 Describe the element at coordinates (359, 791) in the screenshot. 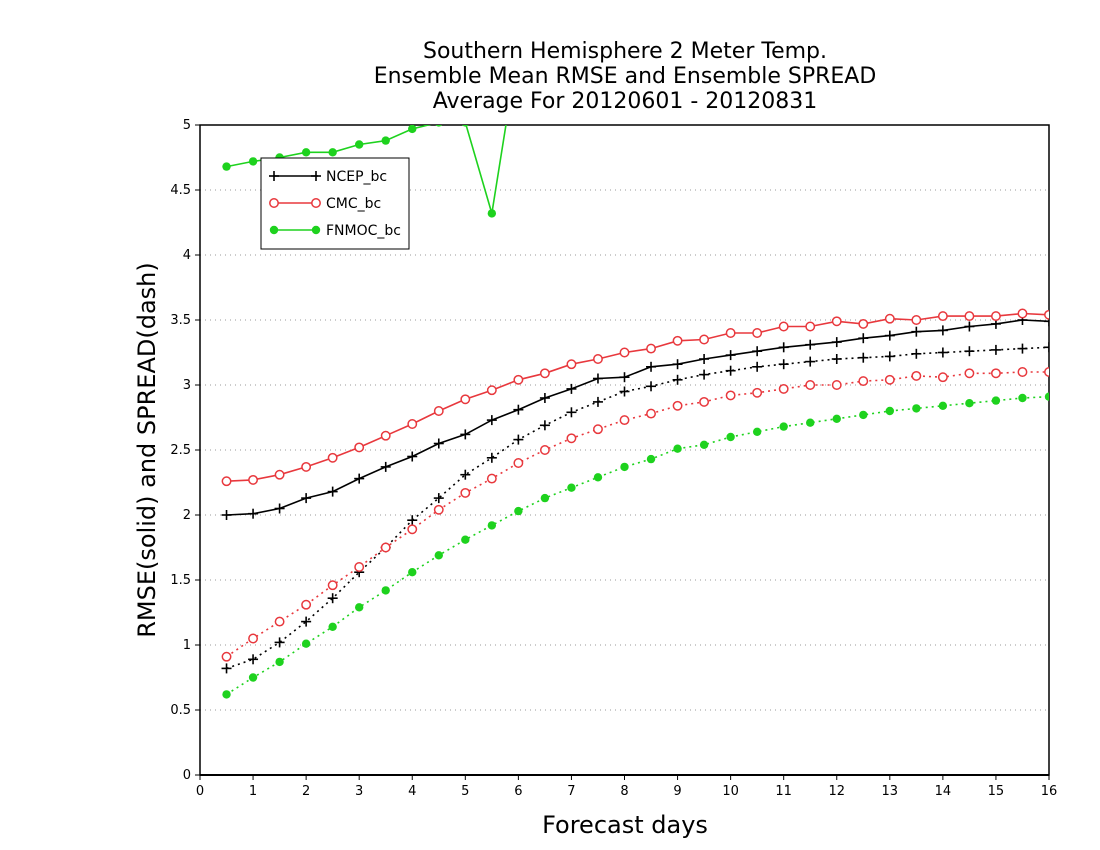

I see `x-tick-label: 3` at that location.